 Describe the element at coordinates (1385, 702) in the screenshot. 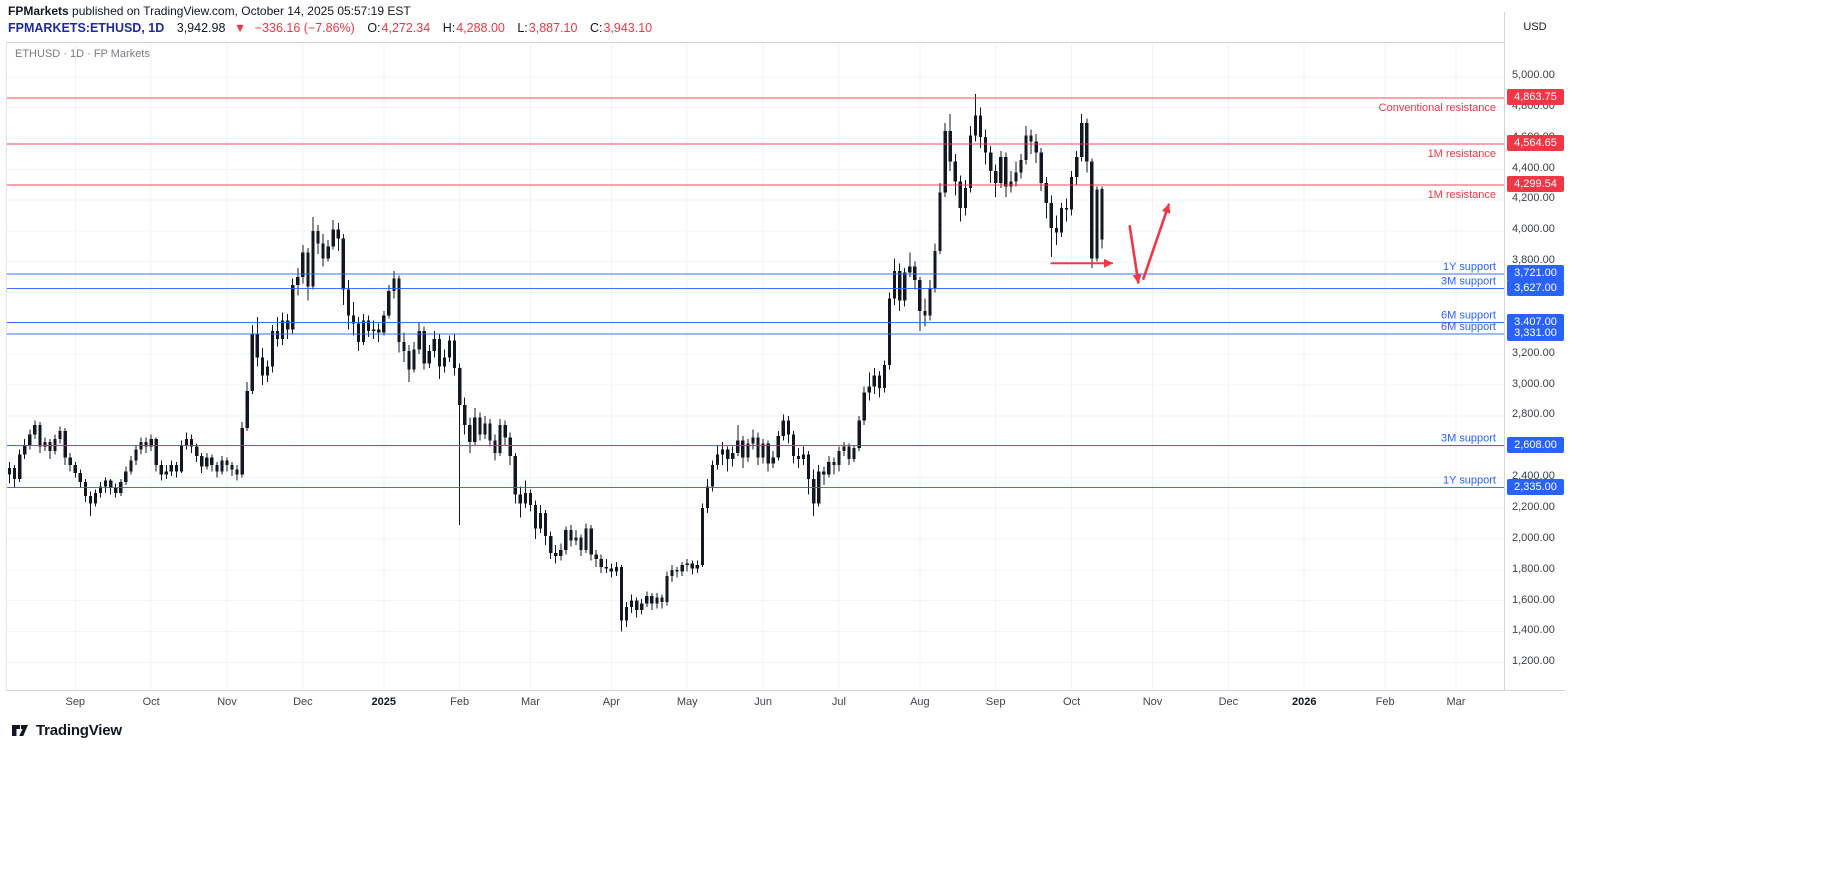

I see `time-tick-label: Feb` at that location.